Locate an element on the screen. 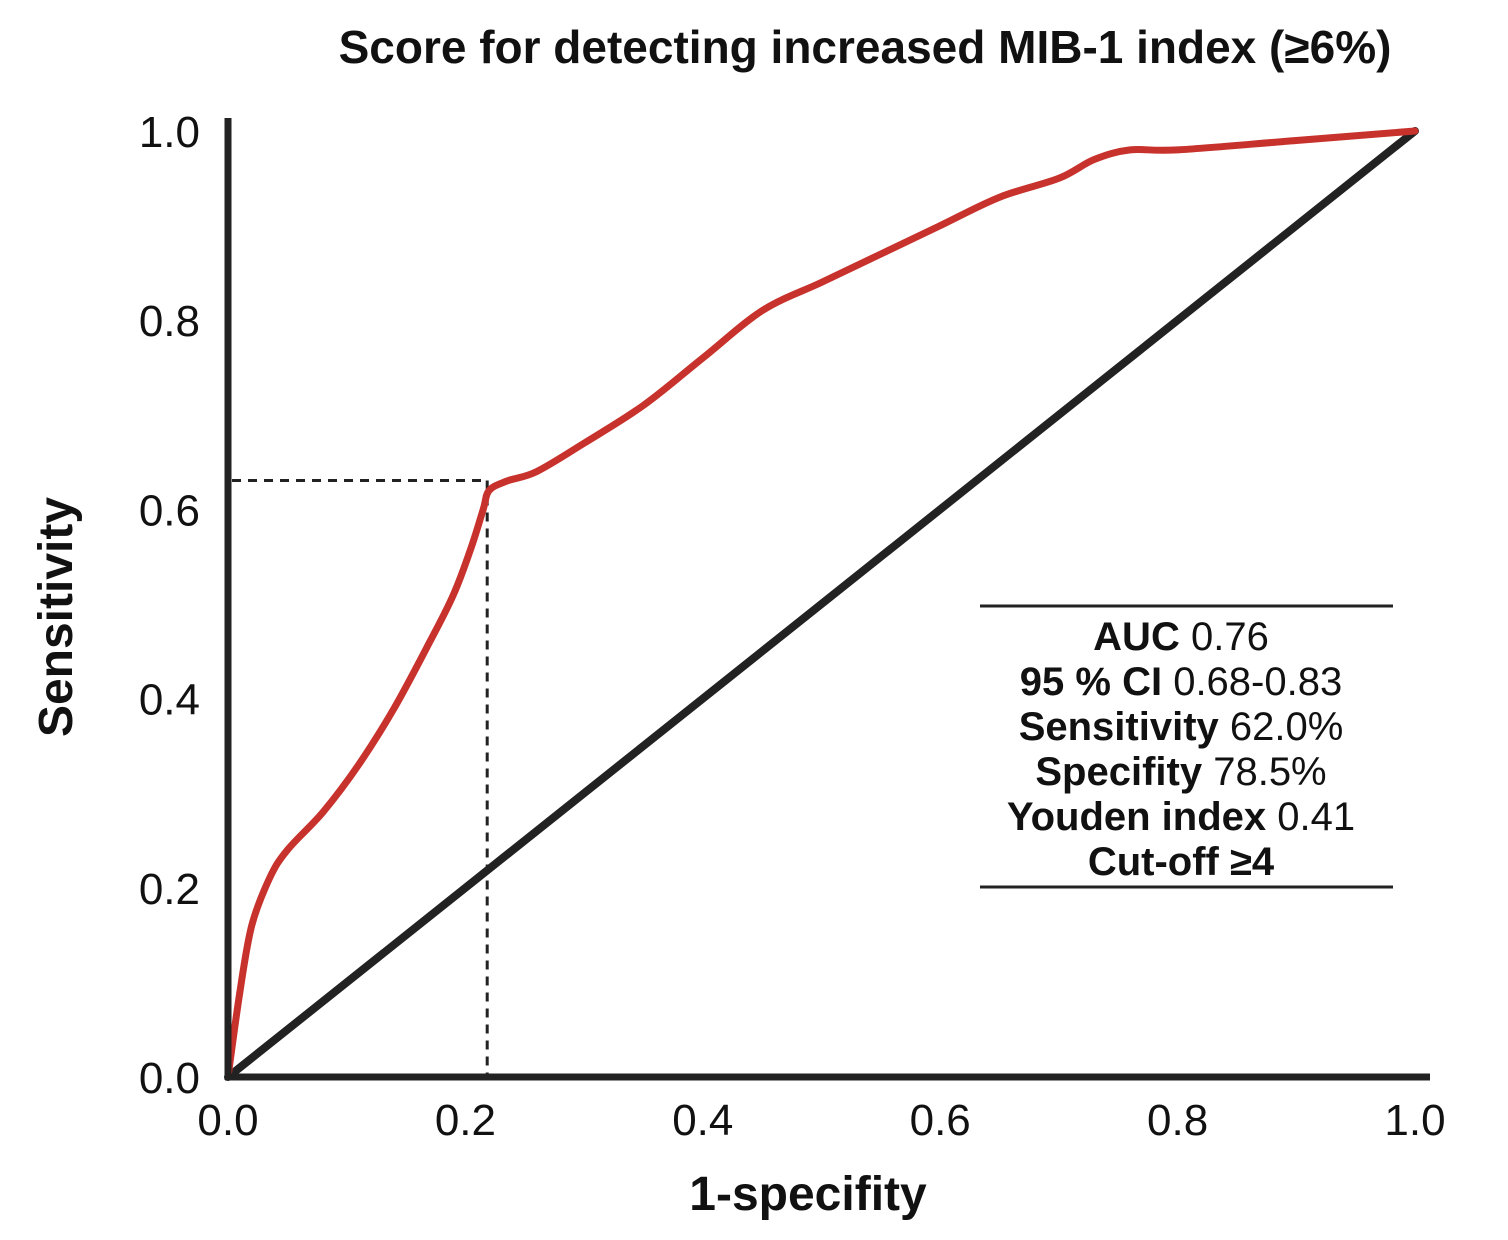 This screenshot has width=1508, height=1240. x-tick-label: 0.0 is located at coordinates (227, 1120).